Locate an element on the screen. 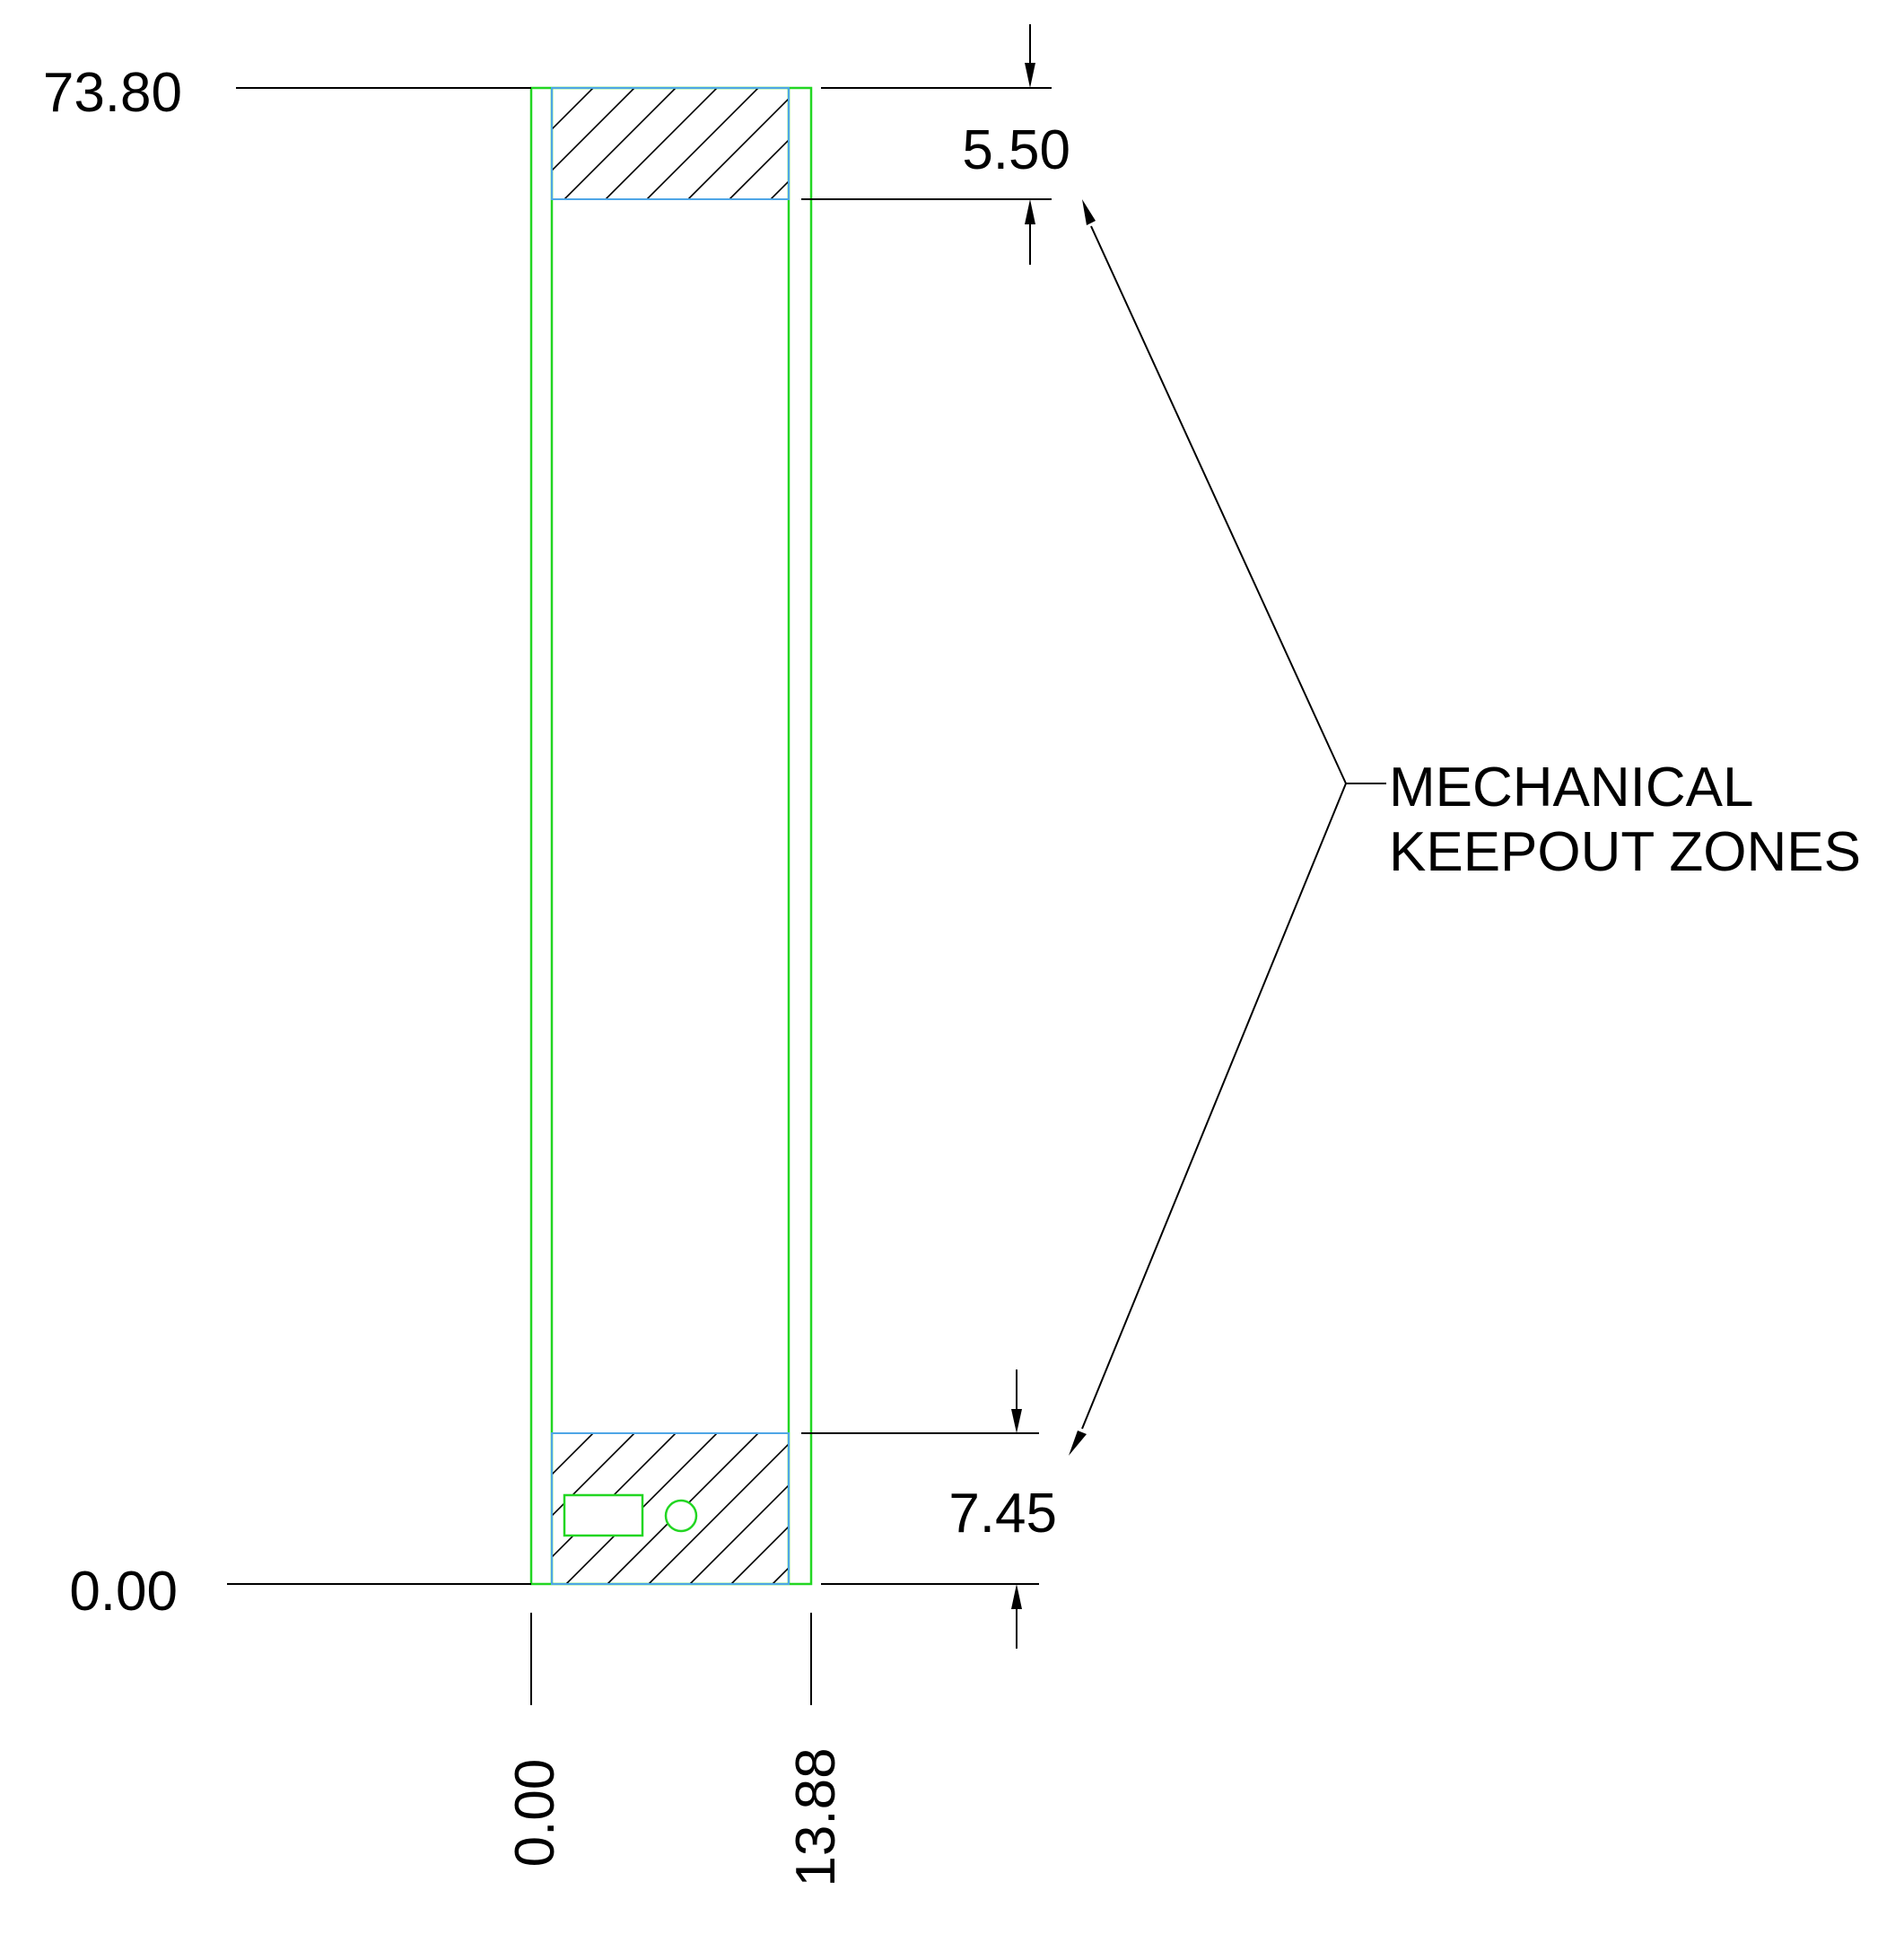 Image resolution: width=1904 pixels, height=1934 pixels. callout-label-line2: KEEPOUT ZONES is located at coordinates (1625, 852).